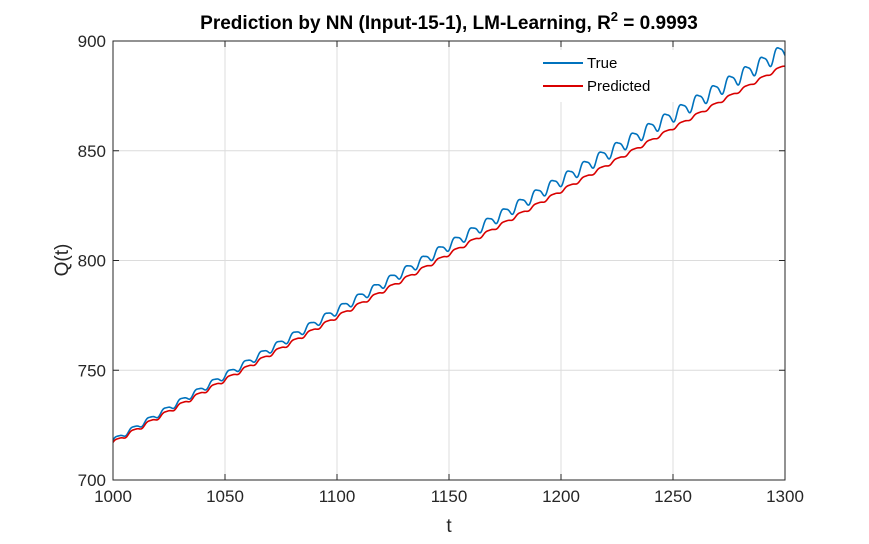 The height and width of the screenshot is (544, 869). I want to click on legend: True Predicted, so click(605, 76).